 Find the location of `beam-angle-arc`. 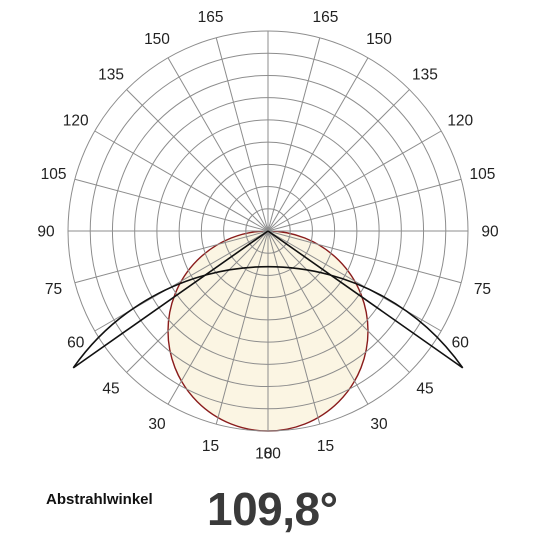

beam-angle-arc is located at coordinates (268, 317).